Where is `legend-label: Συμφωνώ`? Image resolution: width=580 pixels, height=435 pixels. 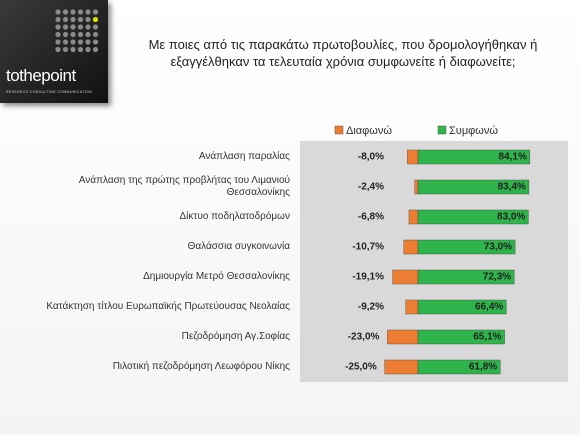 legend-label: Συμφωνώ is located at coordinates (473, 131).